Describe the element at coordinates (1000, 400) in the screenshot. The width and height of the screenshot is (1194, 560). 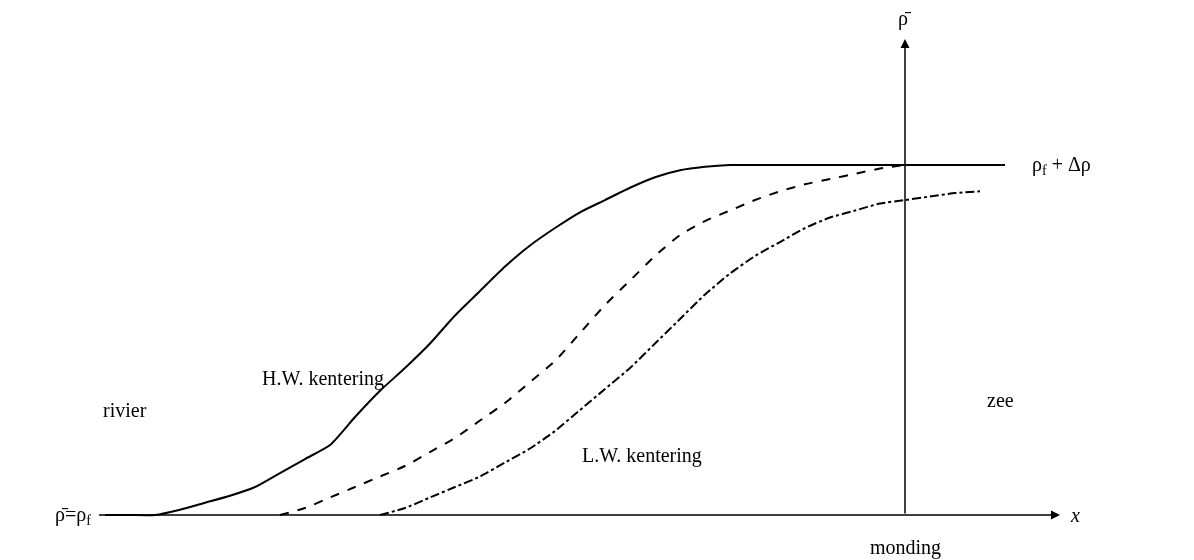
I see `annotation: zee` at that location.